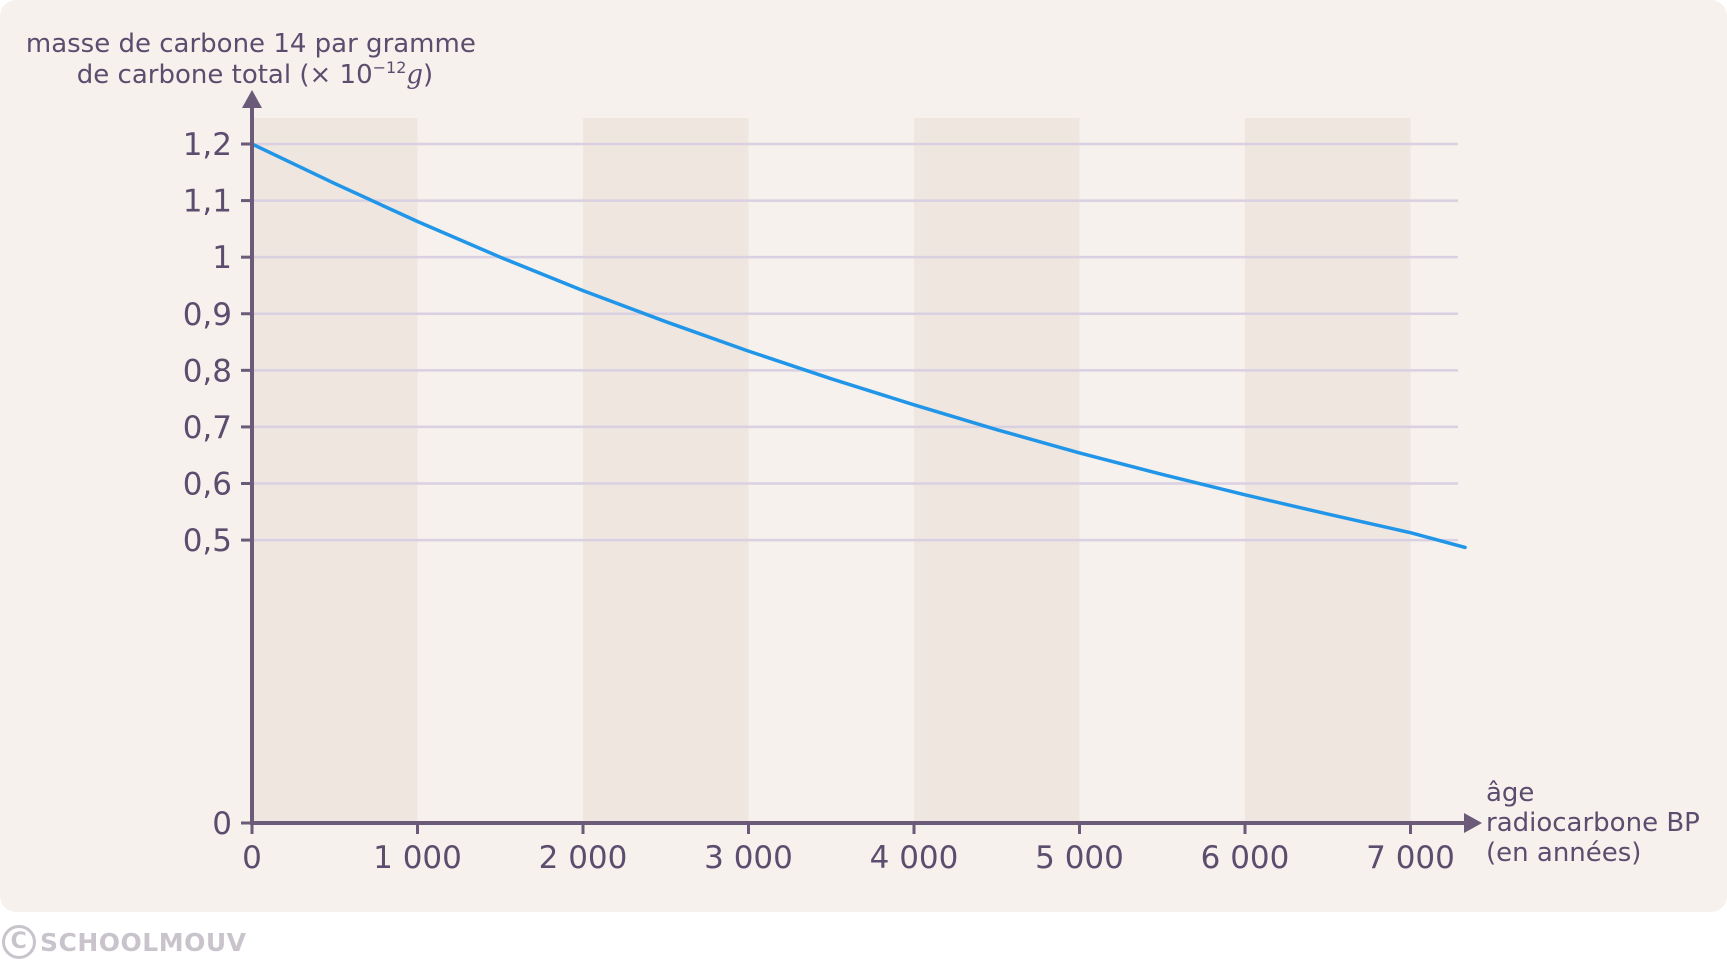 This screenshot has width=1727, height=968. Describe the element at coordinates (222, 258) in the screenshot. I see `y-tick-label-1: 1` at that location.